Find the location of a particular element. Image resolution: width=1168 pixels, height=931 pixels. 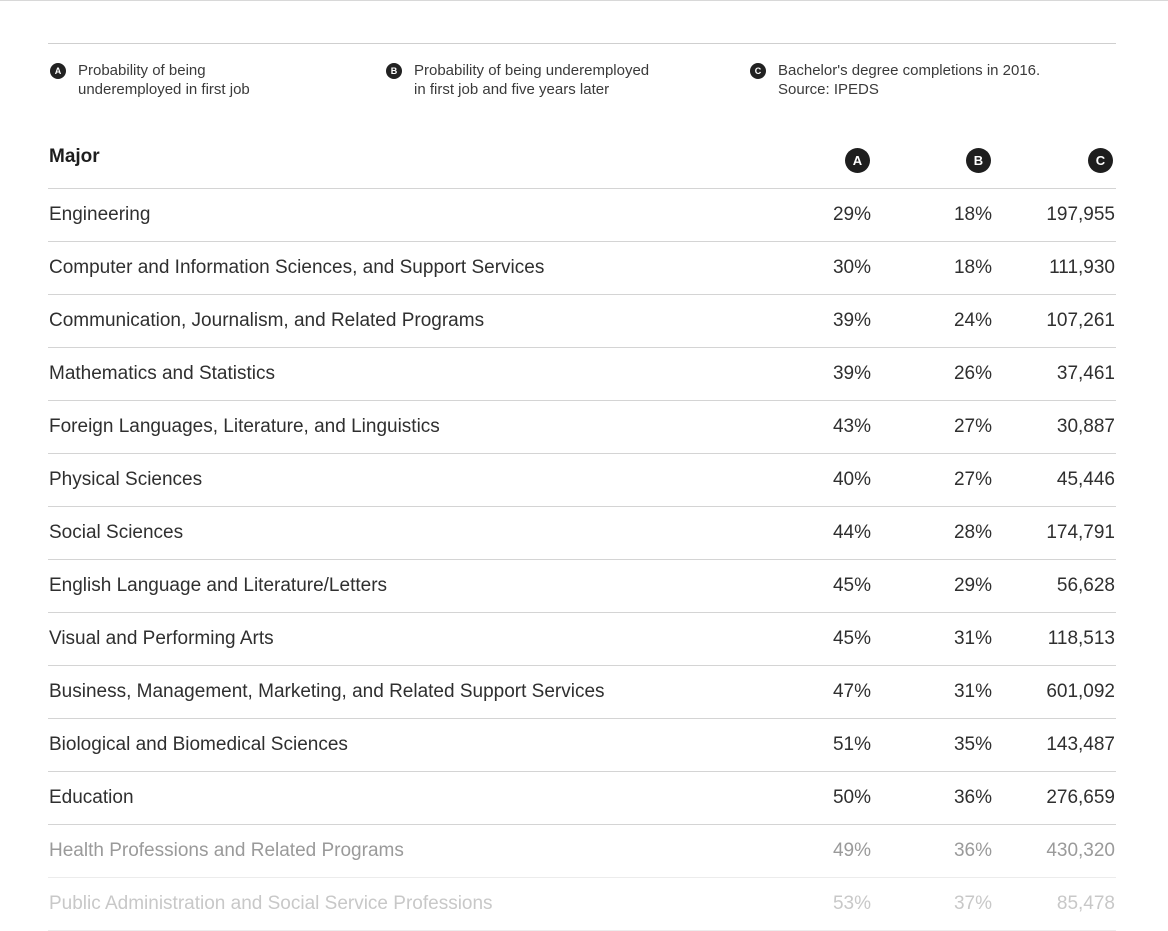

table-row: Education 50% 36% 276,659 is located at coordinates (582, 798).